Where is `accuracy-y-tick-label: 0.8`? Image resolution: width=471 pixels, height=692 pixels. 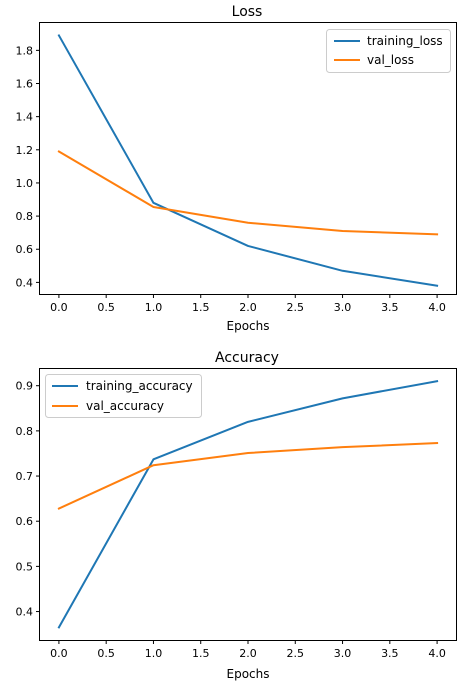 accuracy-y-tick-label: 0.8 is located at coordinates (25, 431).